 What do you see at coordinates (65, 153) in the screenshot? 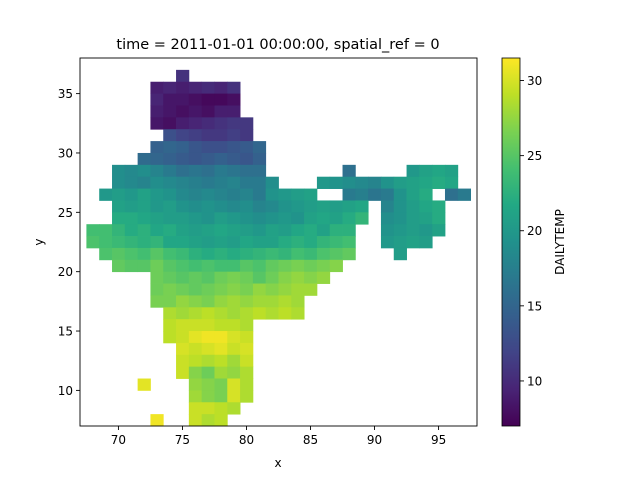
I see `y-tick-label: 30` at bounding box center [65, 153].